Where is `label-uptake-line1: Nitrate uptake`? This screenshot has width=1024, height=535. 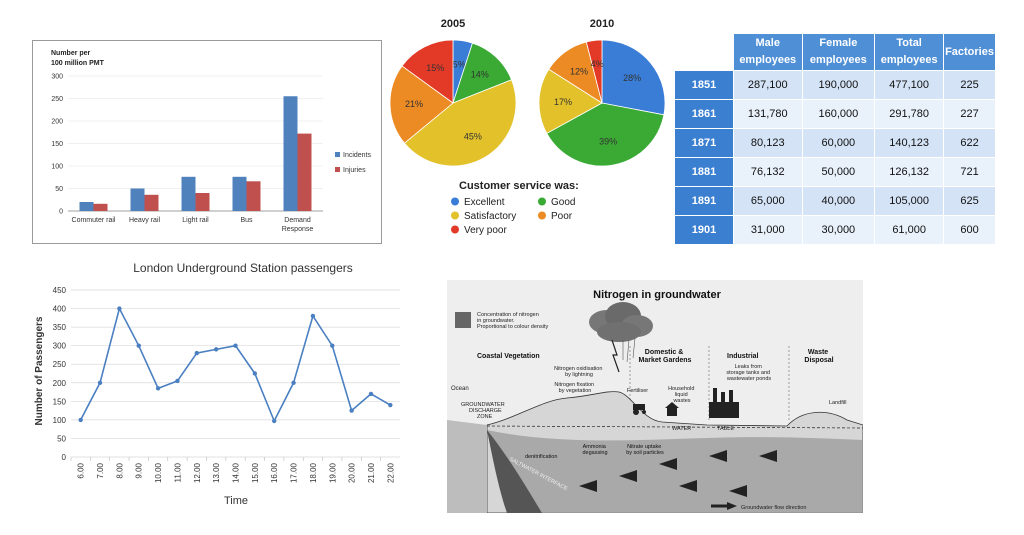
label-uptake-line1: Nitrate uptake is located at coordinates (644, 447).